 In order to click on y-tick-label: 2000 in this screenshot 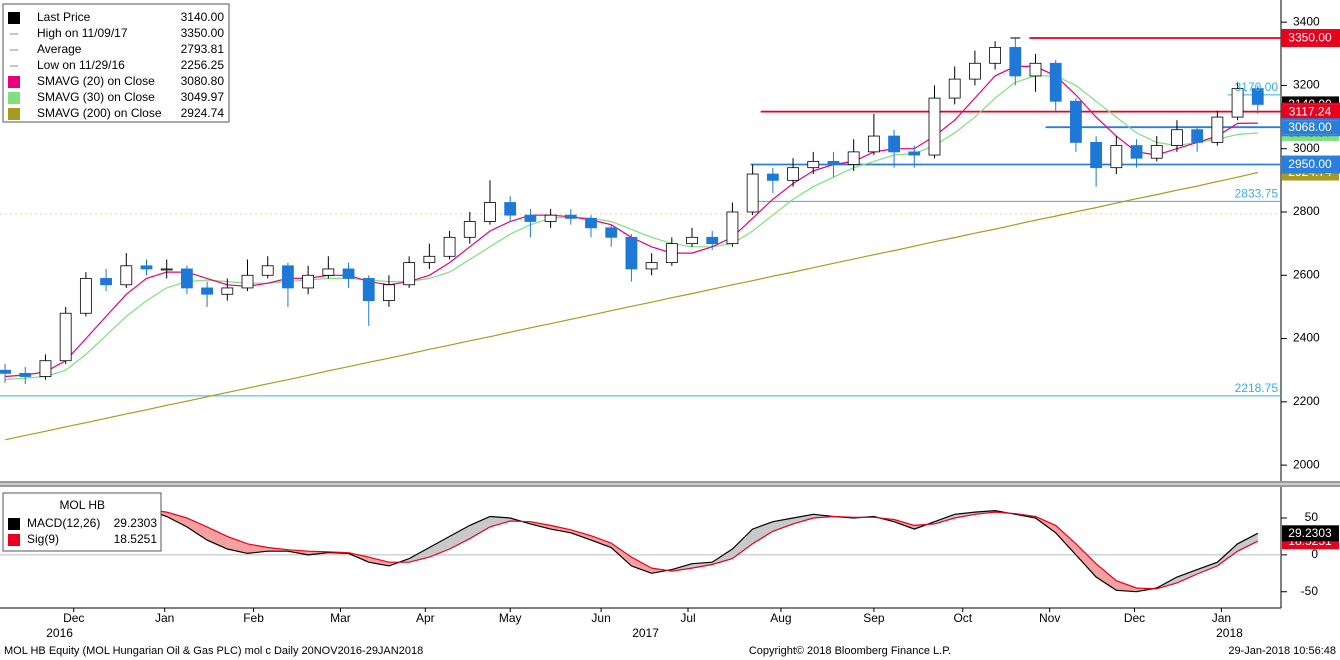, I will do `click(1306, 464)`.